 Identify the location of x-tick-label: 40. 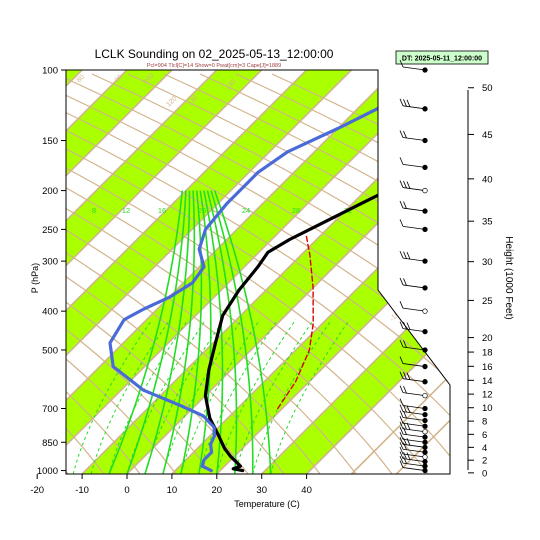
(306, 490).